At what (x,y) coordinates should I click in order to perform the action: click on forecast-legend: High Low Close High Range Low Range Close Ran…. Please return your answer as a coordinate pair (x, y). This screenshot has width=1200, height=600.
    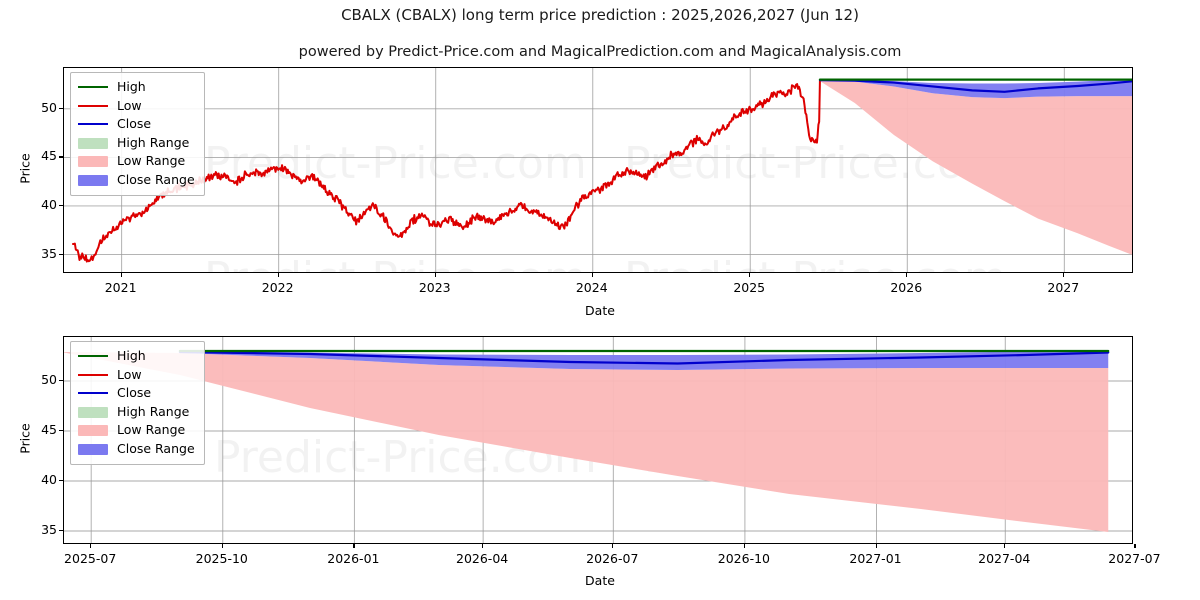
    Looking at the image, I should click on (137, 403).